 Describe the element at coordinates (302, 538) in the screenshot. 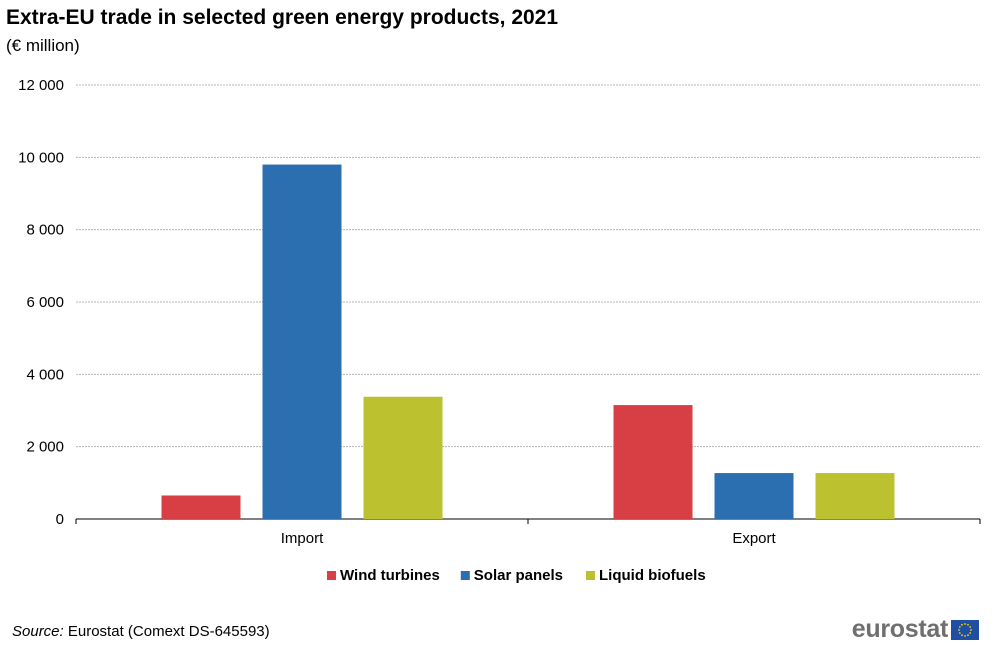

I see `x-tick-label: Import` at that location.